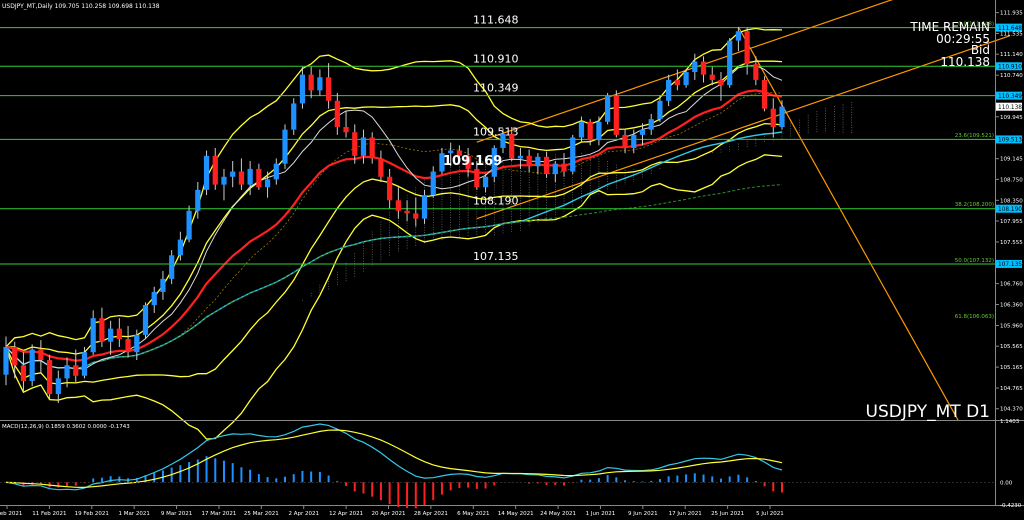 Image resolution: width=1024 pixels, height=520 pixels. What do you see at coordinates (1011, 410) in the screenshot?
I see `price-tick-label: 104.370` at bounding box center [1011, 410].